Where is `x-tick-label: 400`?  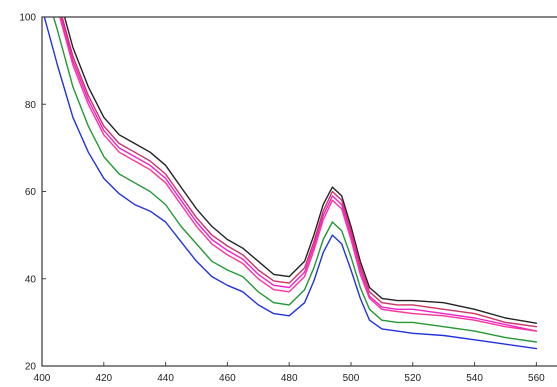 x-tick-label: 400 is located at coordinates (42, 378).